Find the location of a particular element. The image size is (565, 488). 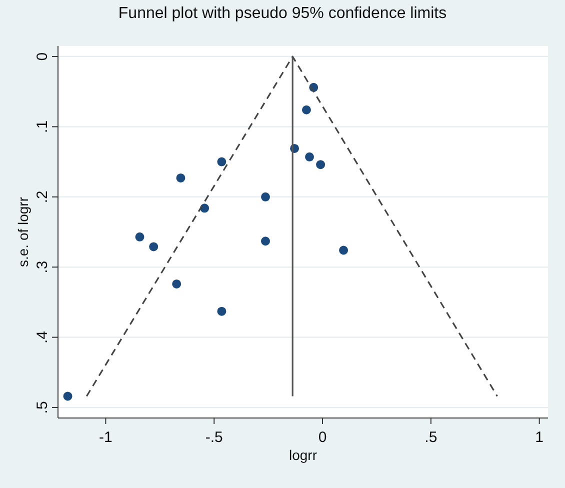

chart-title: Funnel plot with pseudo 95% confidence limits is located at coordinates (282, 13).